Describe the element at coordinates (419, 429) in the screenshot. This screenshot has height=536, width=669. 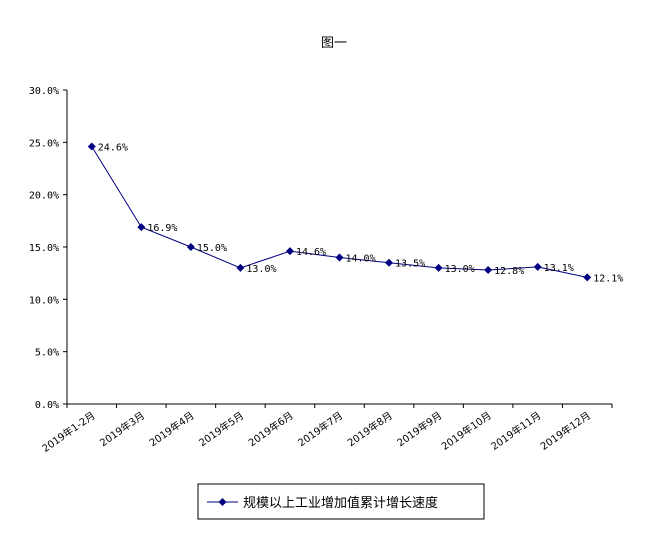
I see `x-tick-label: 2019年9月` at that location.